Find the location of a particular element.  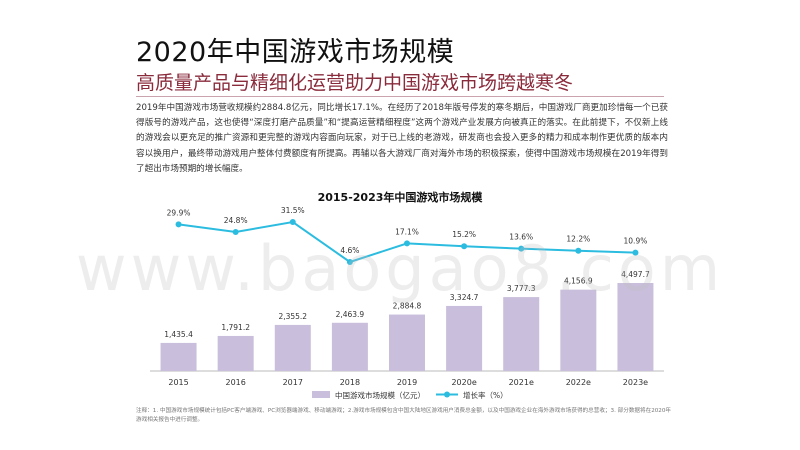

growth-rate-label: 10.9% is located at coordinates (636, 241).